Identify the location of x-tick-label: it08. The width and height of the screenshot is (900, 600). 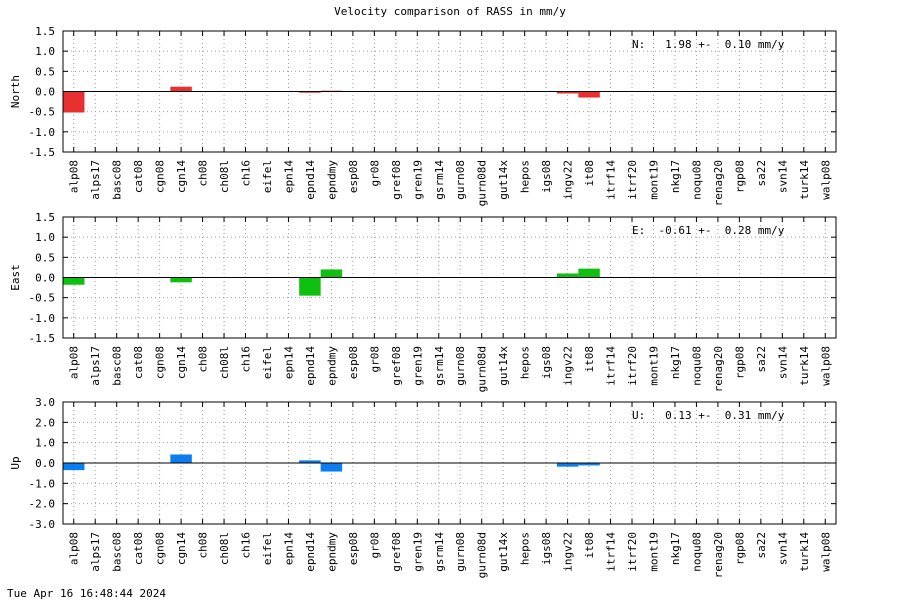
(589, 359).